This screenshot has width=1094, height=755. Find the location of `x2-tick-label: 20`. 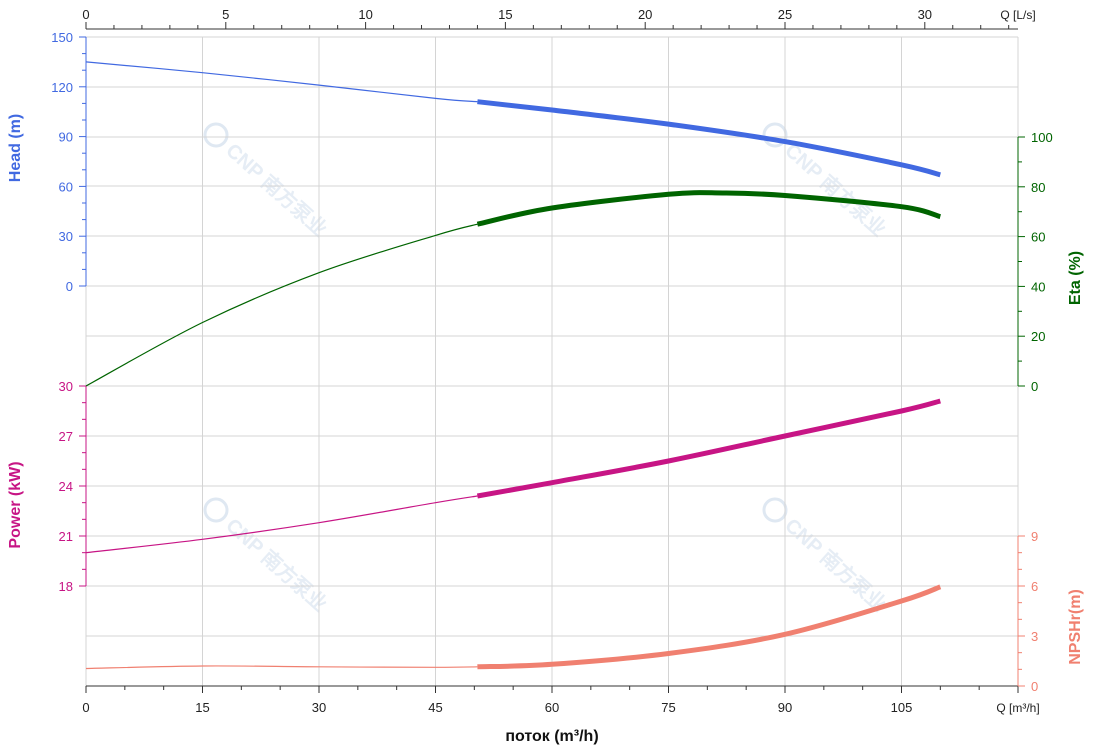

x2-tick-label: 20 is located at coordinates (645, 14).